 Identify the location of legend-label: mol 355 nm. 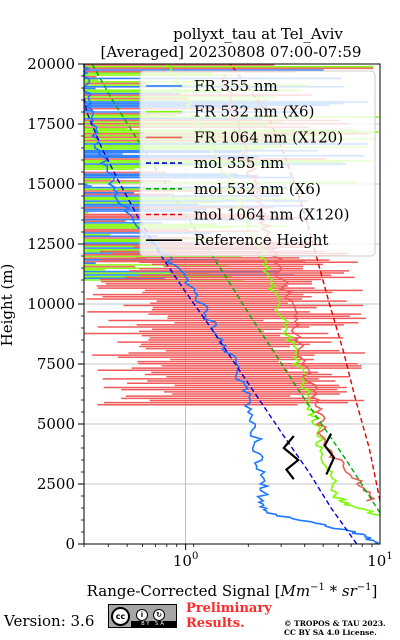
(239, 163).